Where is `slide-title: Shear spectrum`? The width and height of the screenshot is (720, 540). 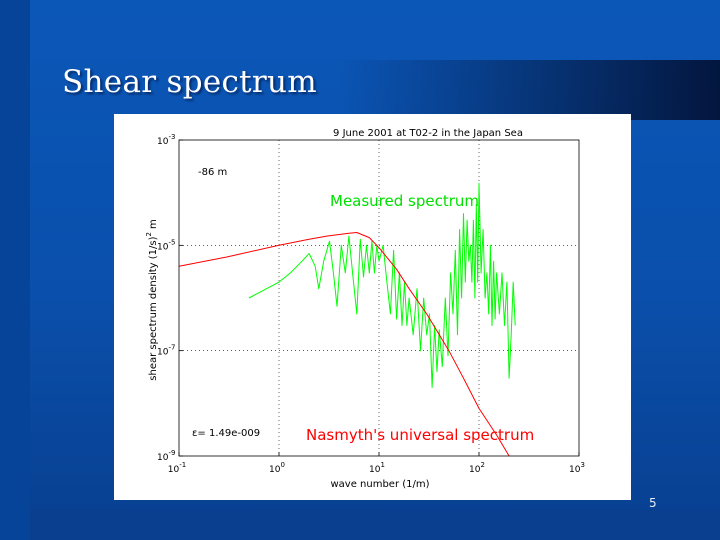
slide-title: Shear spectrum is located at coordinates (190, 82).